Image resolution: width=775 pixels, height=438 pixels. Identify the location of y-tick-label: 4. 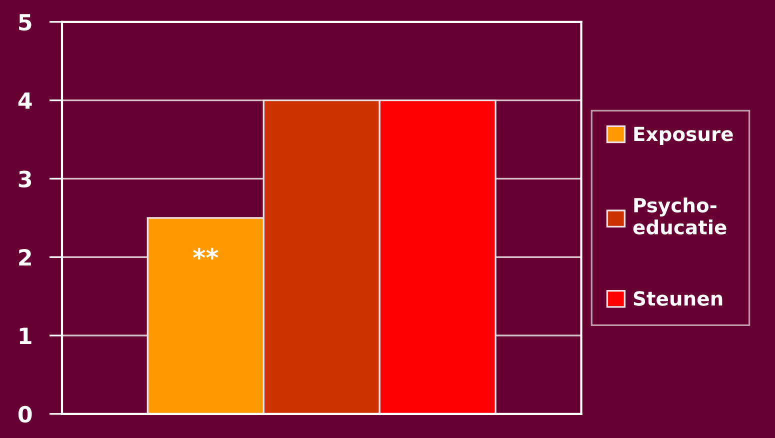
(25, 100).